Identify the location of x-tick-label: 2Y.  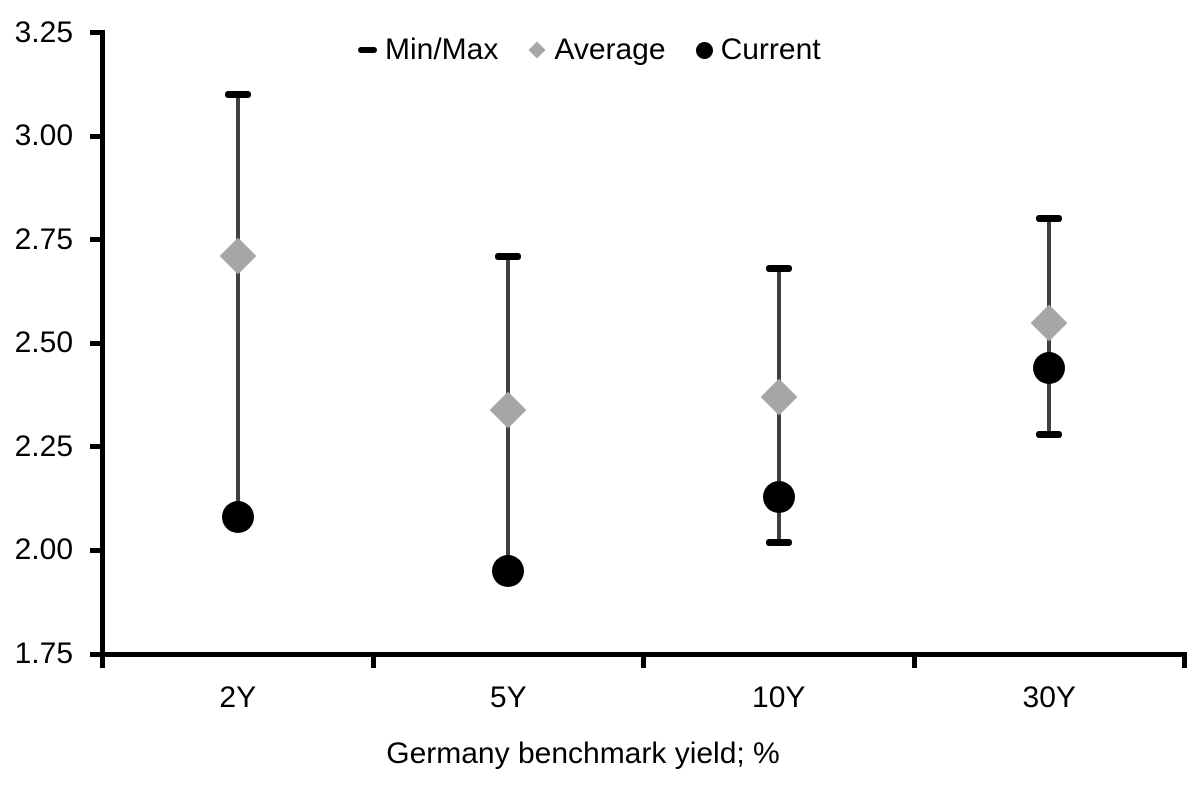
(238, 697).